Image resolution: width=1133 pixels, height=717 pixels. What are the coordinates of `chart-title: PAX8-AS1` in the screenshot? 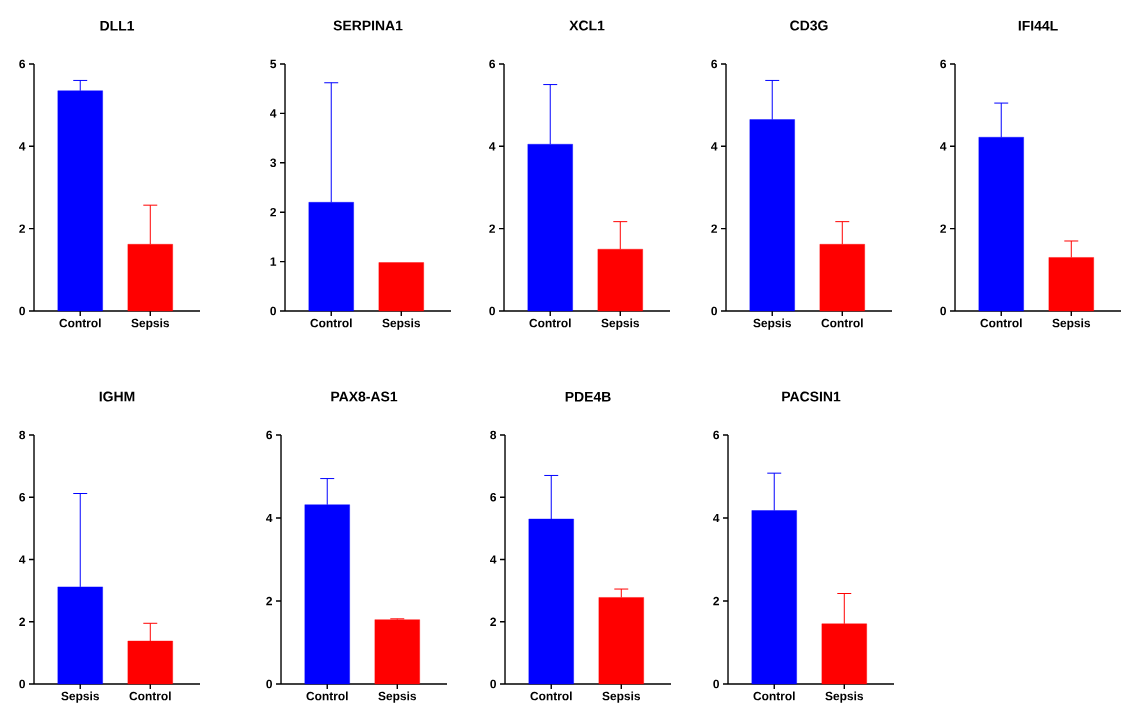 It's located at (364, 396).